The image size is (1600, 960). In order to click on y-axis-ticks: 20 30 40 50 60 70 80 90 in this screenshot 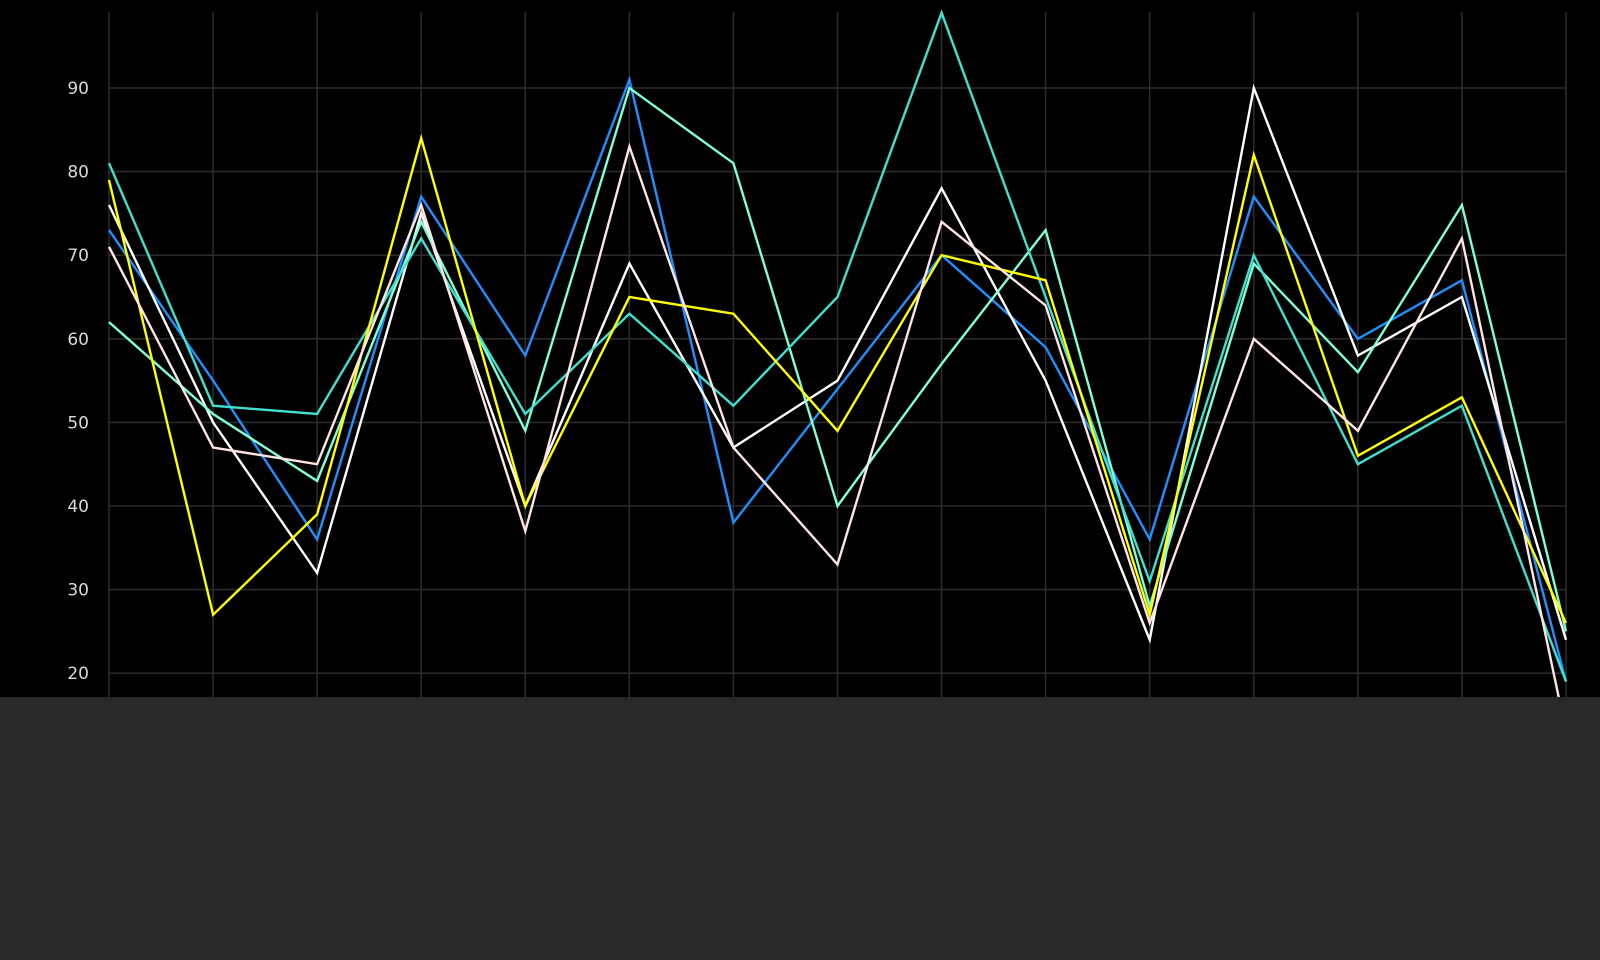, I will do `click(78, 381)`.